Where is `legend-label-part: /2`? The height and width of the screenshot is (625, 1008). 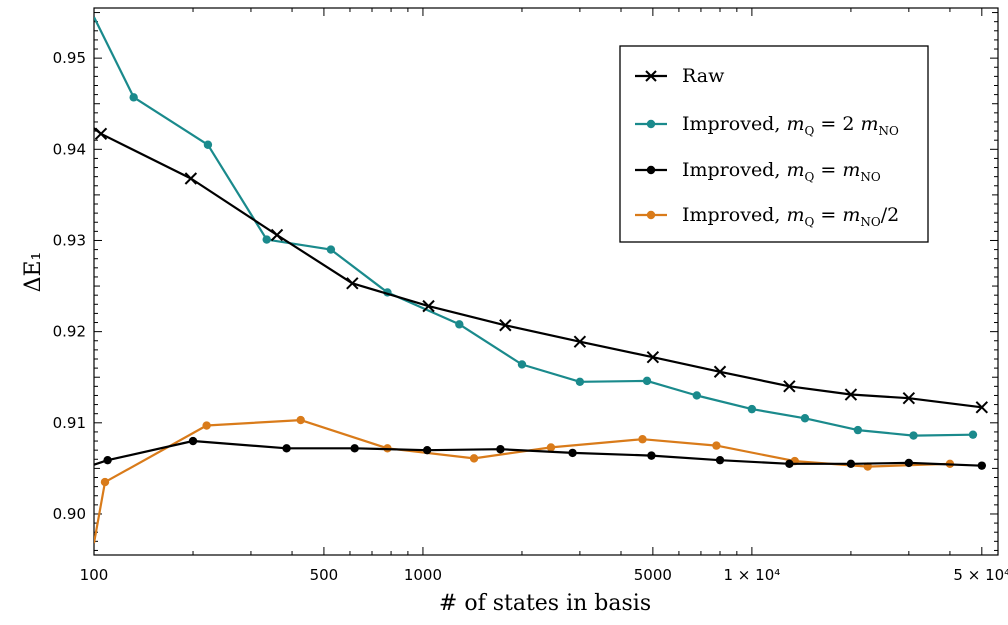
legend-label-part: /2 is located at coordinates (890, 215).